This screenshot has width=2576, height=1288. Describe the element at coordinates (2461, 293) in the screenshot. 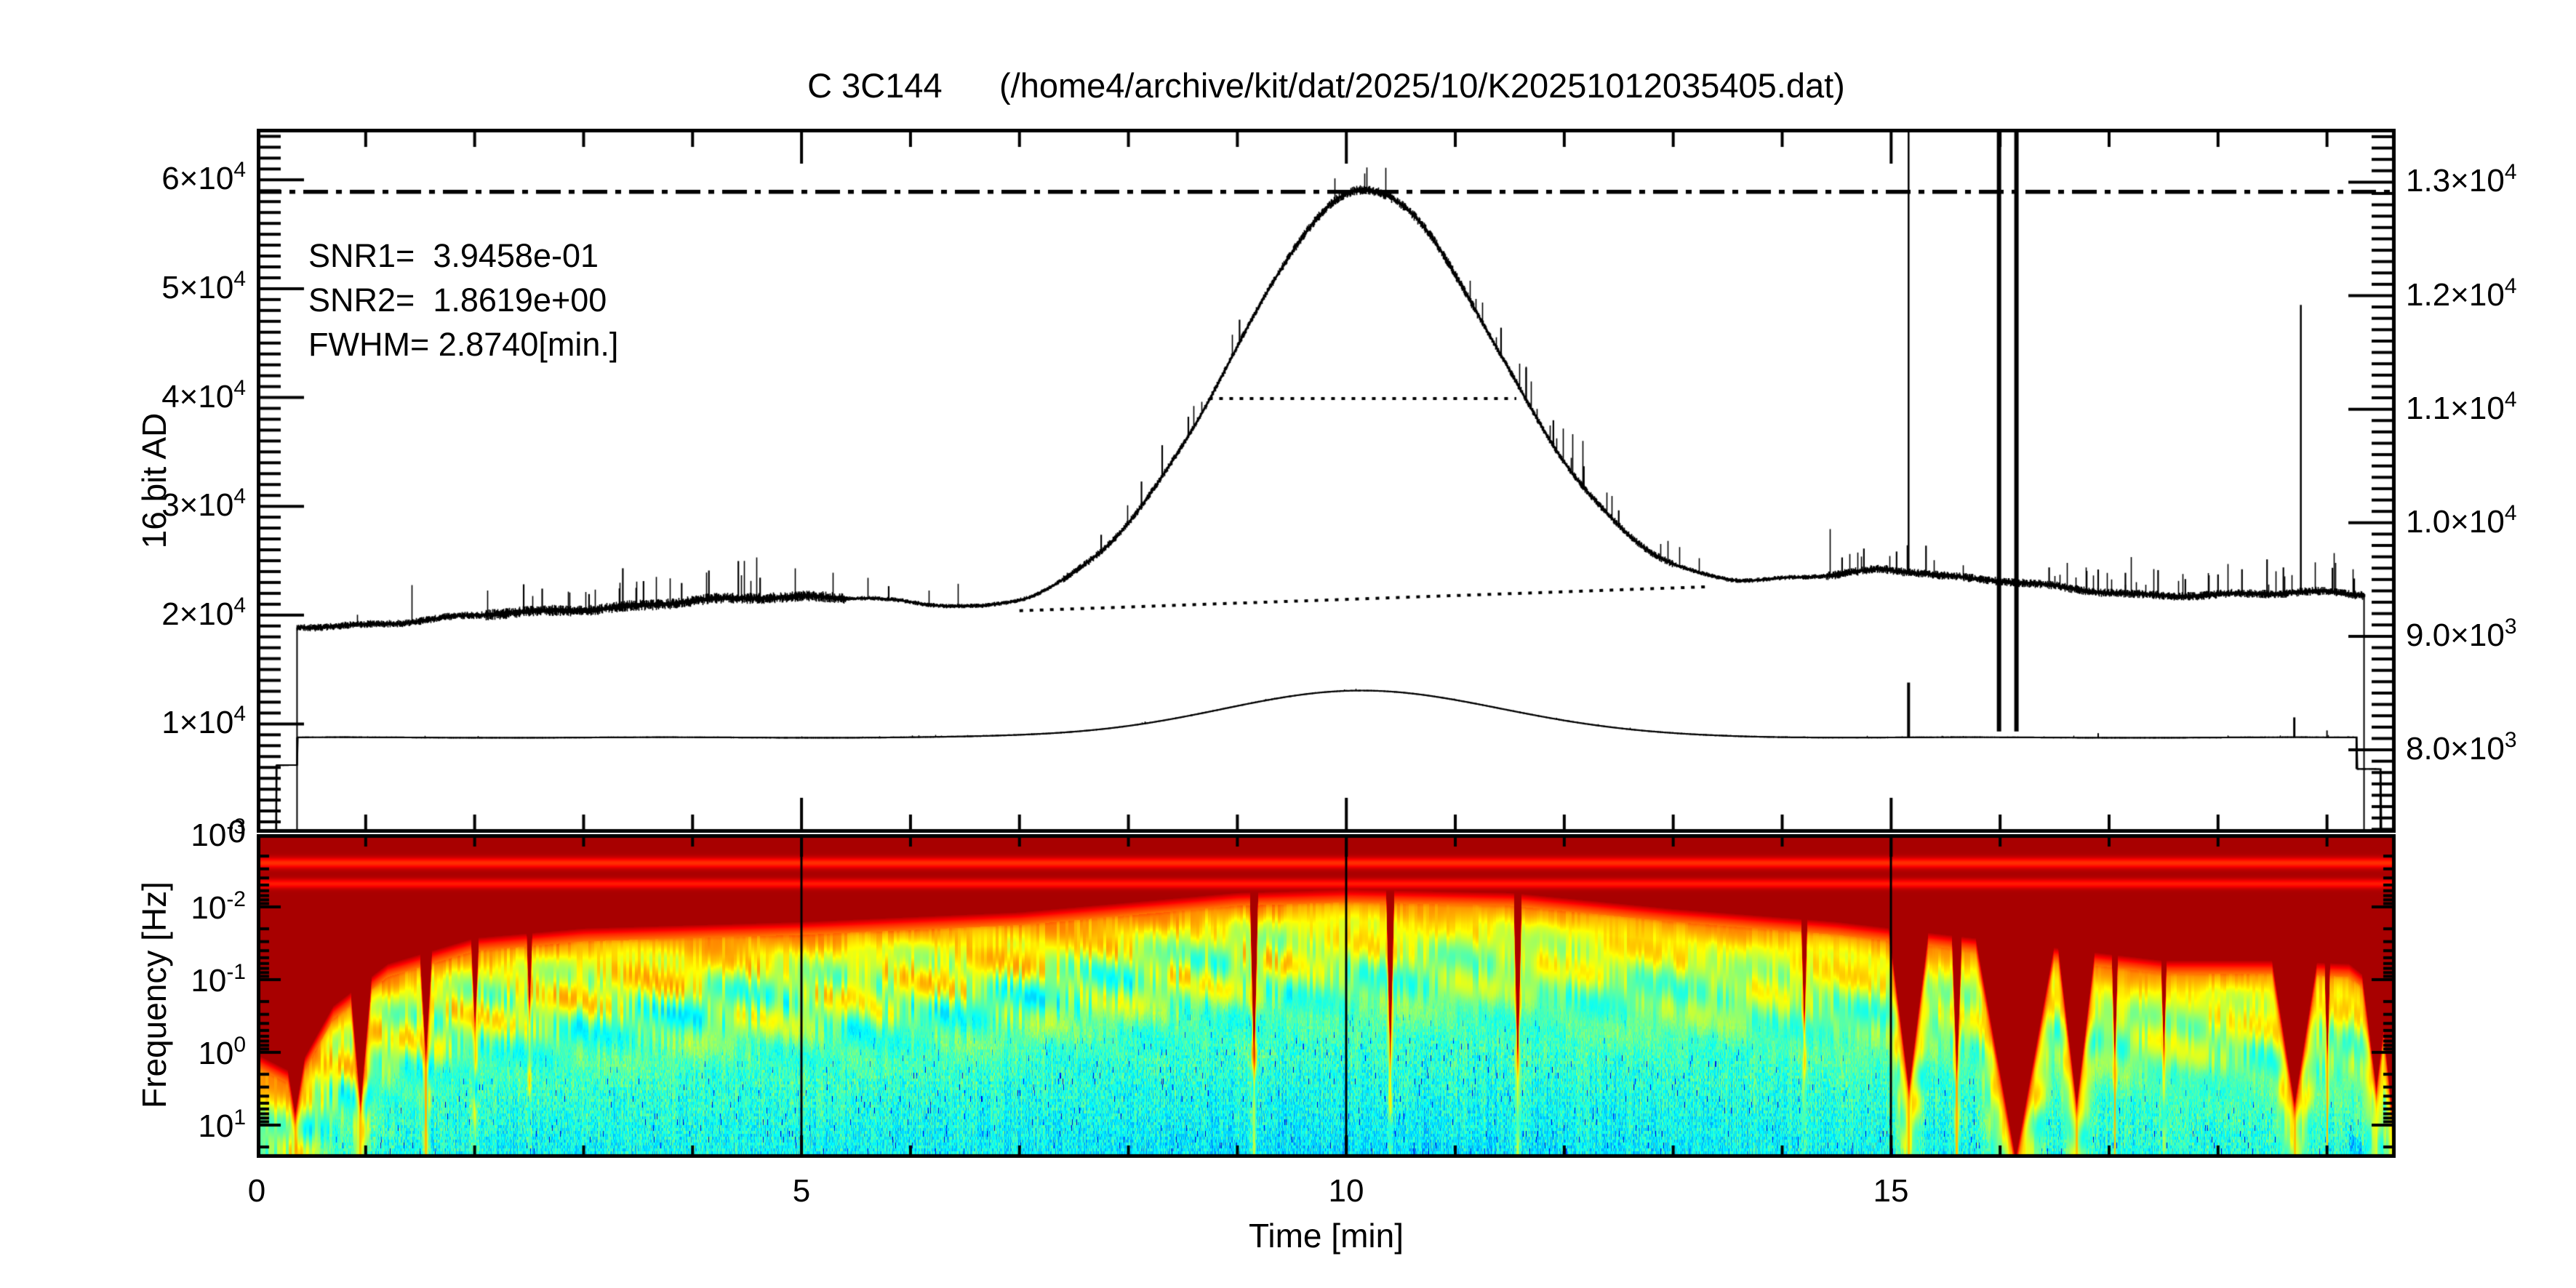

I see `right-tick-label: 1.2×10⁴` at that location.